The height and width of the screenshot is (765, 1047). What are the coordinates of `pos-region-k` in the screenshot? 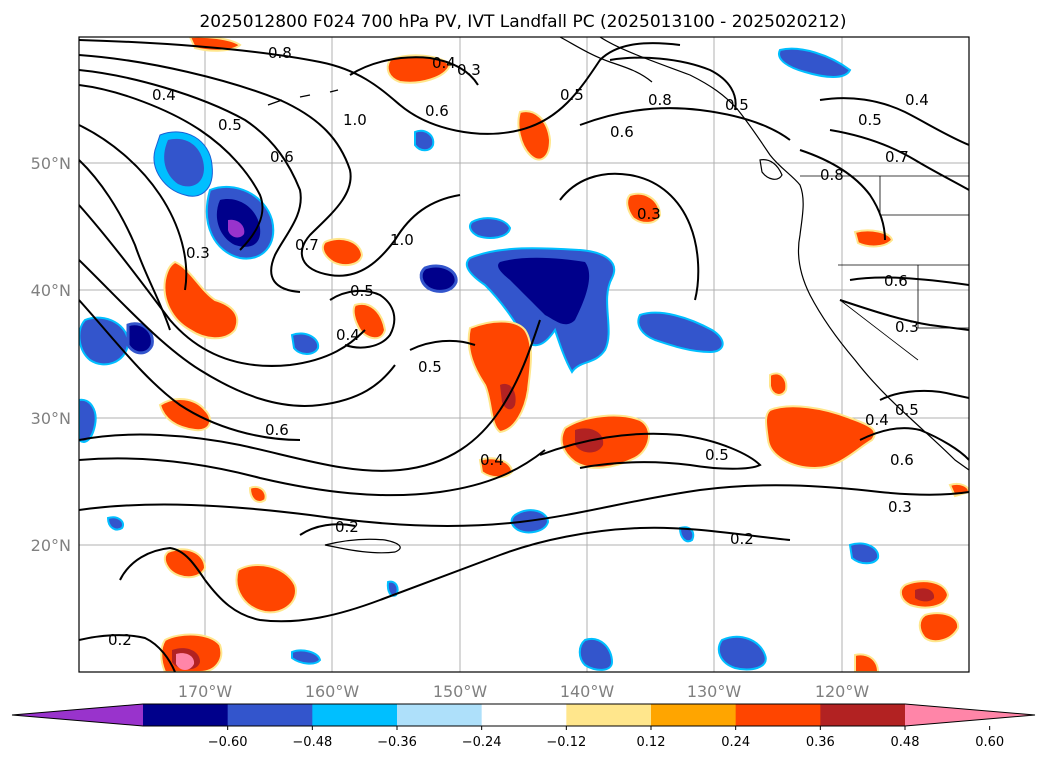 It's located at (185, 415).